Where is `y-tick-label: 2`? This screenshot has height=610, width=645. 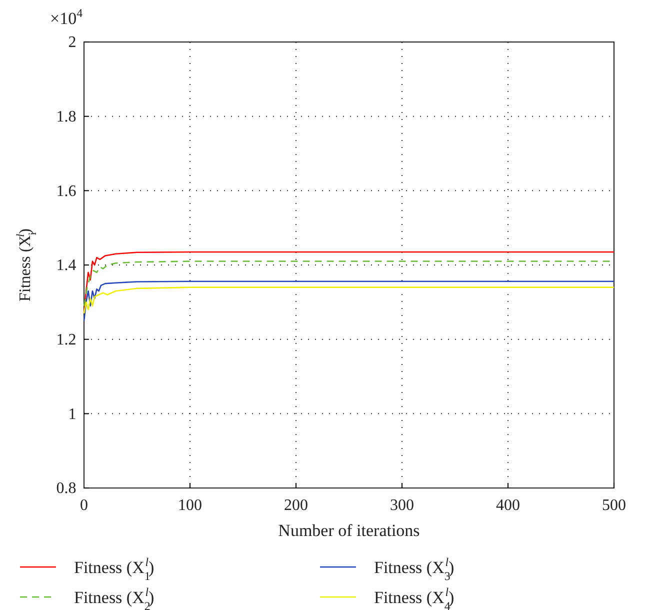 y-tick-label: 2 is located at coordinates (72, 43).